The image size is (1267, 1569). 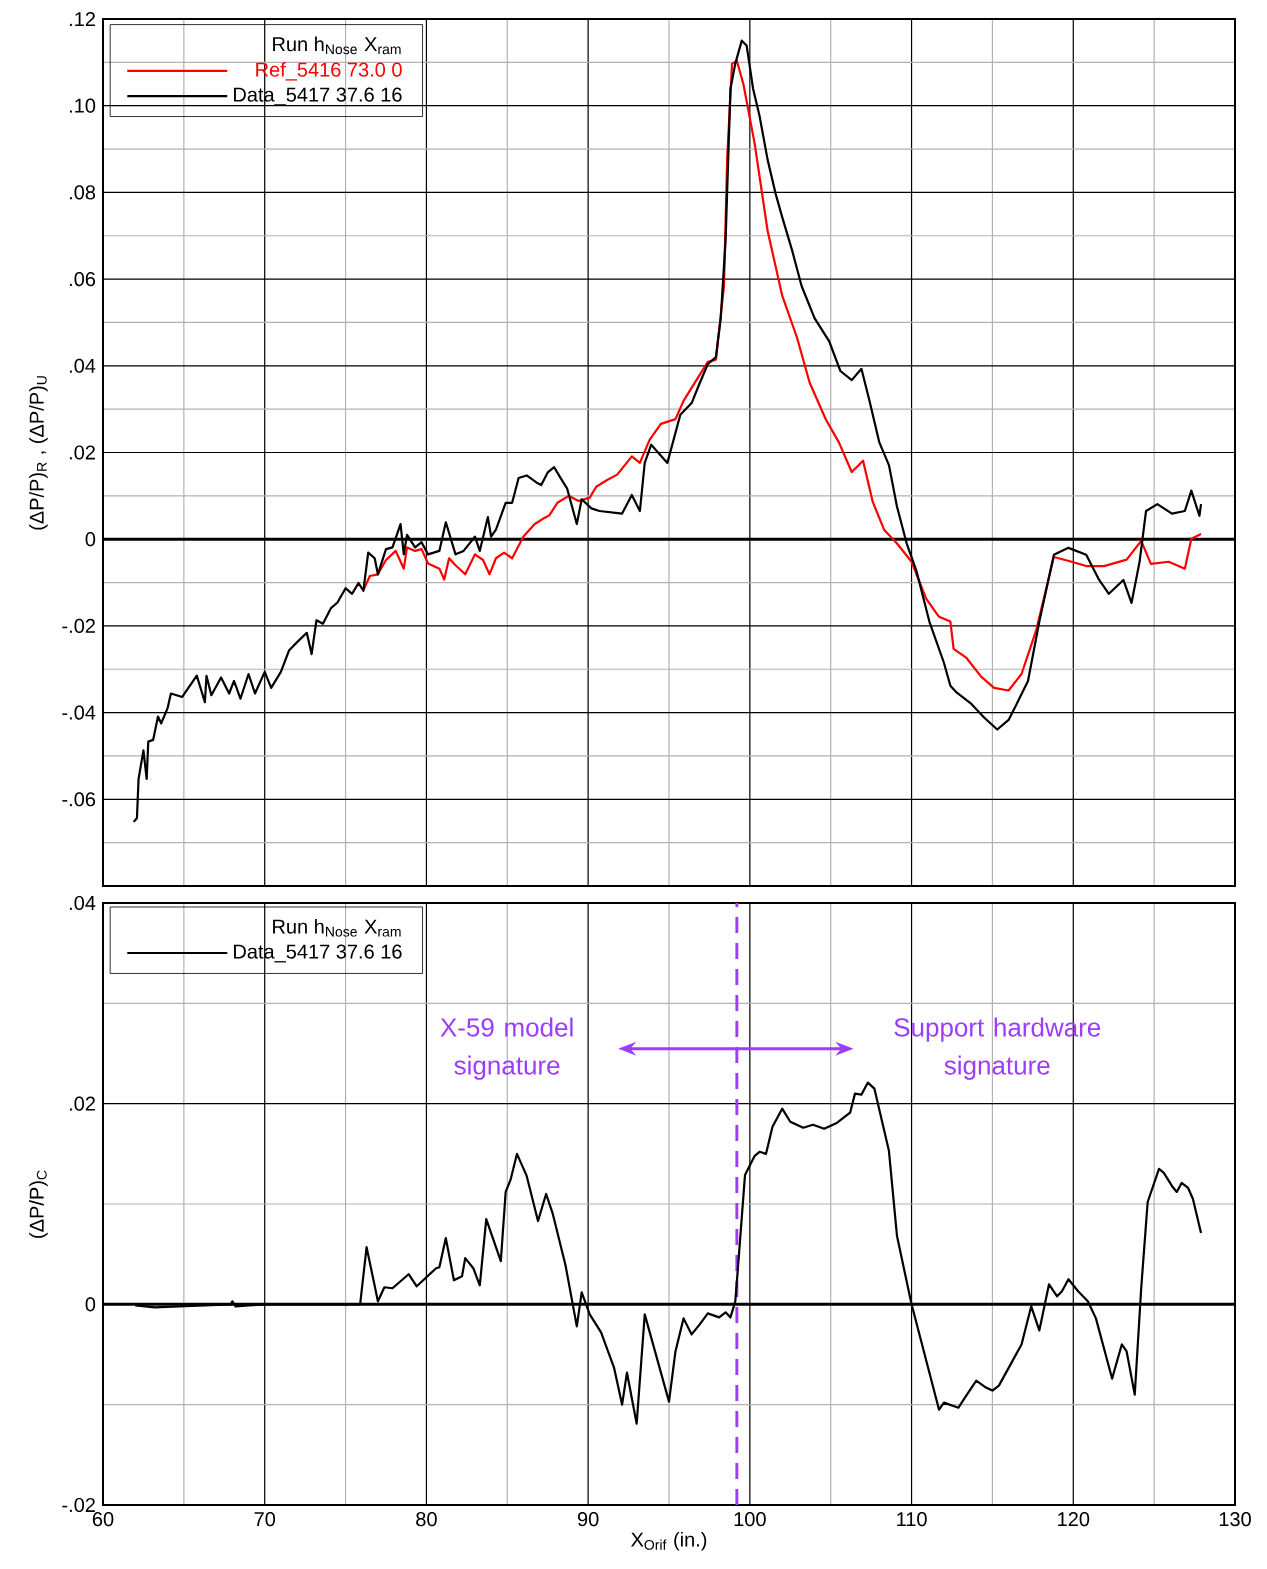 What do you see at coordinates (1235, 1519) in the screenshot?
I see `x-tick-label: 130` at bounding box center [1235, 1519].